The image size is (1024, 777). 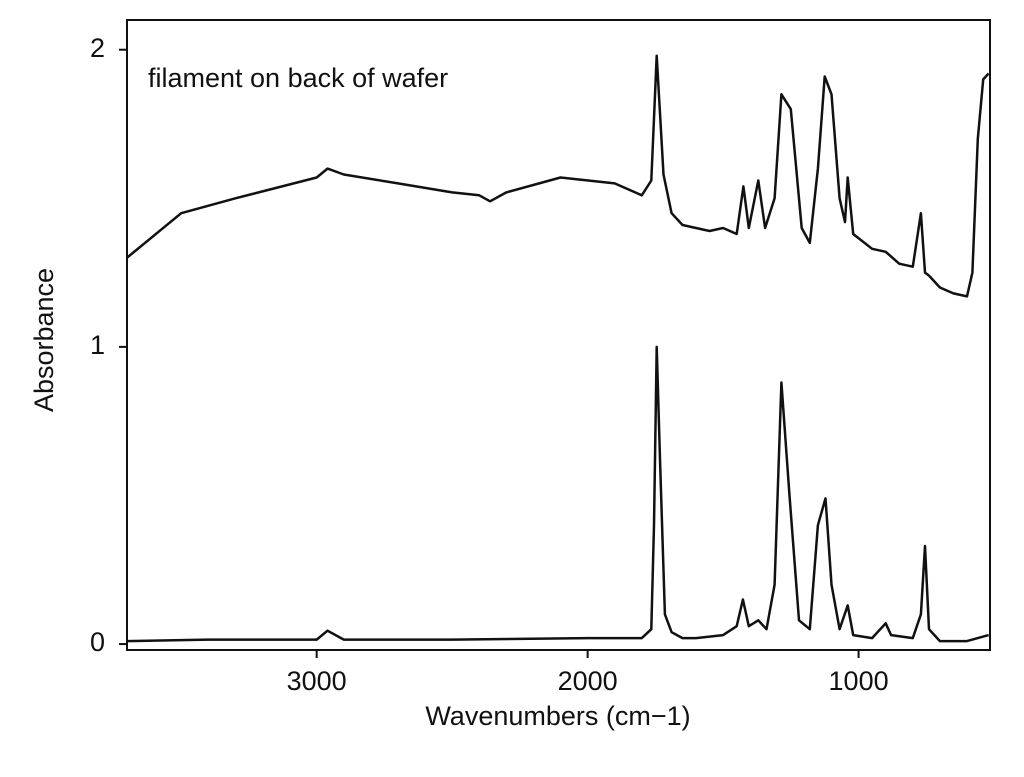 What do you see at coordinates (298, 78) in the screenshot?
I see `annotation: filament on back of wafer` at bounding box center [298, 78].